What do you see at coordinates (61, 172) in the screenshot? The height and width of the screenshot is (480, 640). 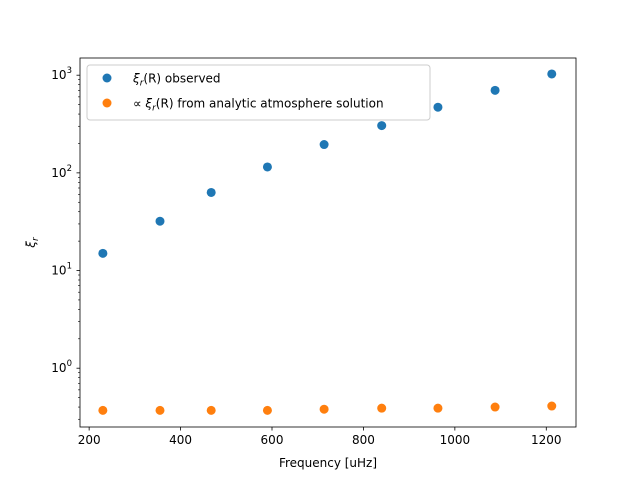 I see `y-tick-label: 10²` at bounding box center [61, 172].